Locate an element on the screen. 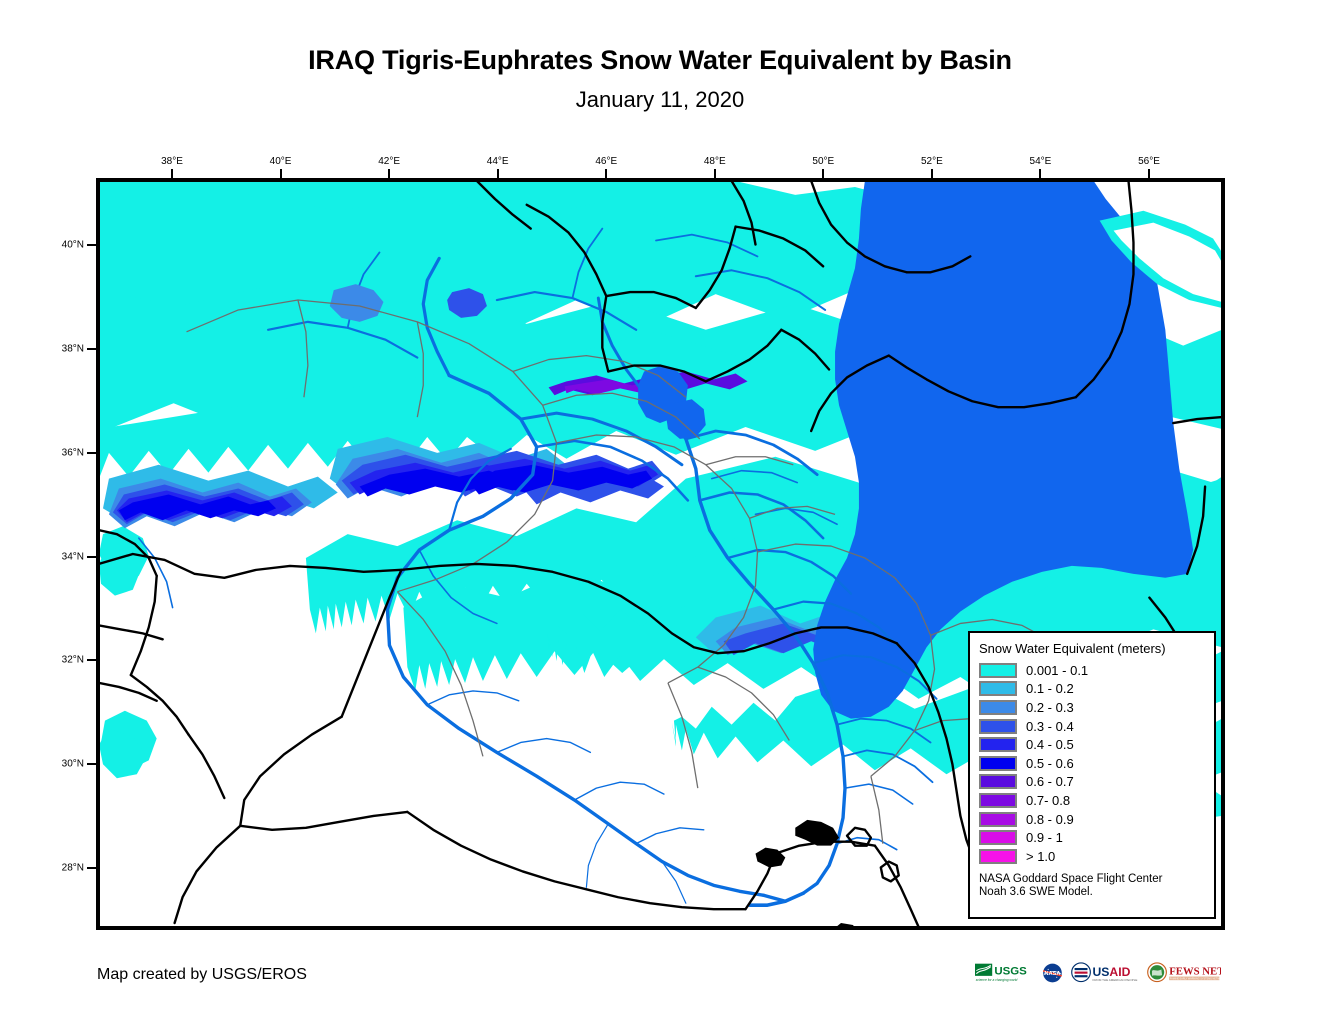 The image size is (1320, 1020). svg-text: NASA is located at coordinates (1052, 974).